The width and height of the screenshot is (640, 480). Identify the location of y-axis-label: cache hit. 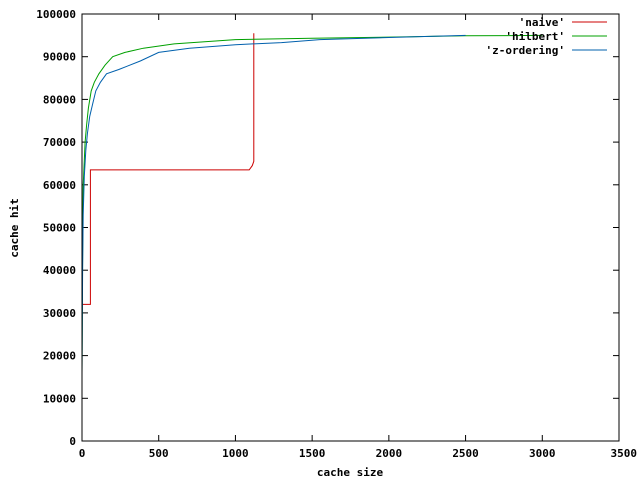
(14, 228).